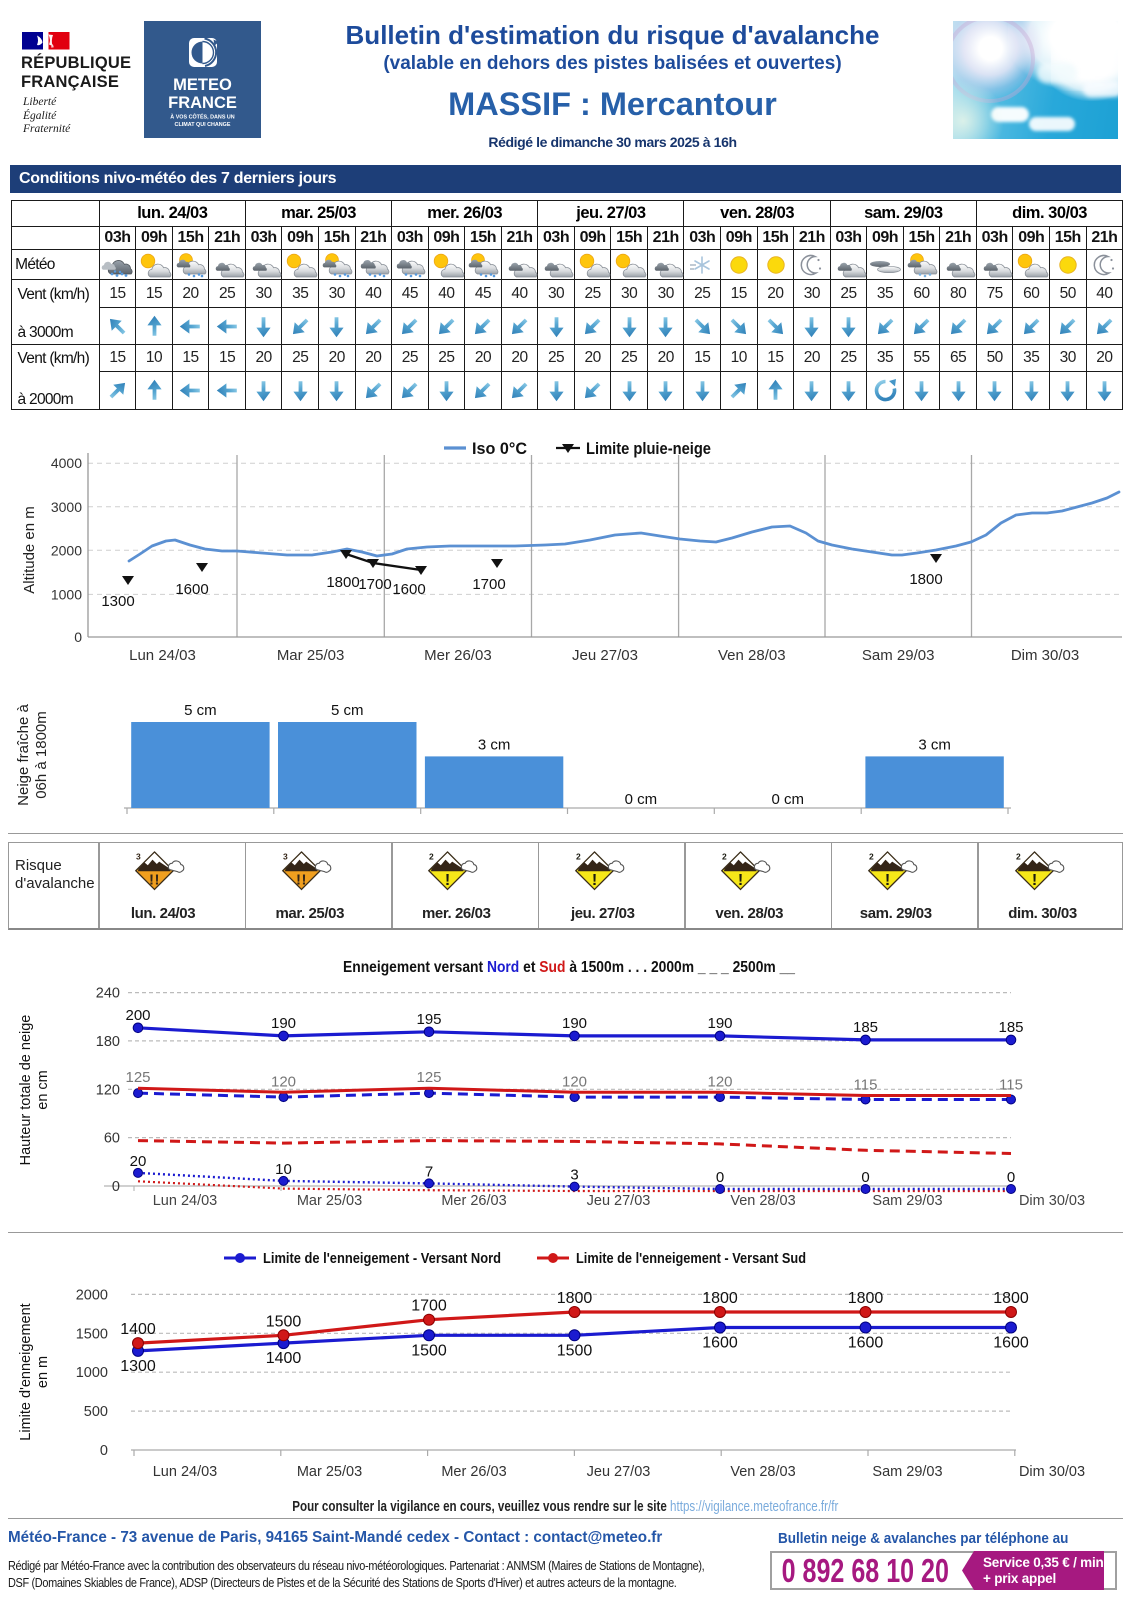 Image resolution: width=1131 pixels, height=1600 pixels. Describe the element at coordinates (108, 994) in the screenshot. I see `svg-text: 240` at that location.